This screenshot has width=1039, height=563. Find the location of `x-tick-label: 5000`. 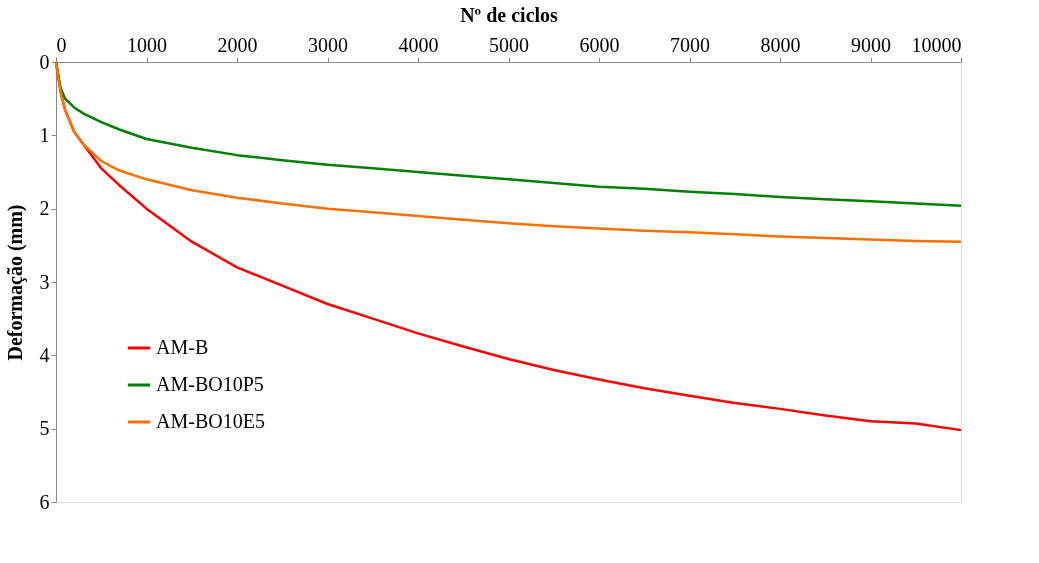

x-tick-label: 5000 is located at coordinates (509, 44).